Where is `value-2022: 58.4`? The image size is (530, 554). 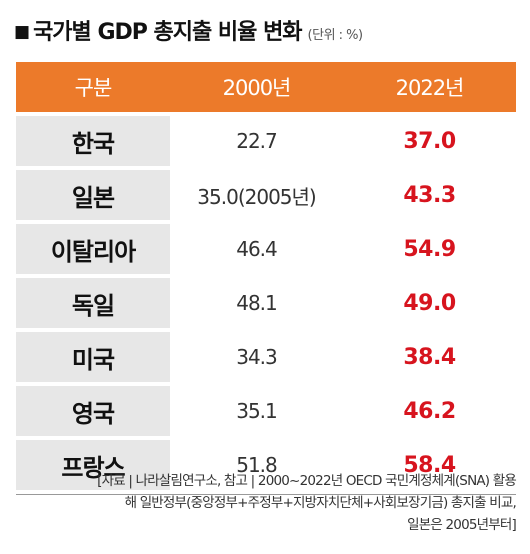 value-2022: 58.4 is located at coordinates (429, 465).